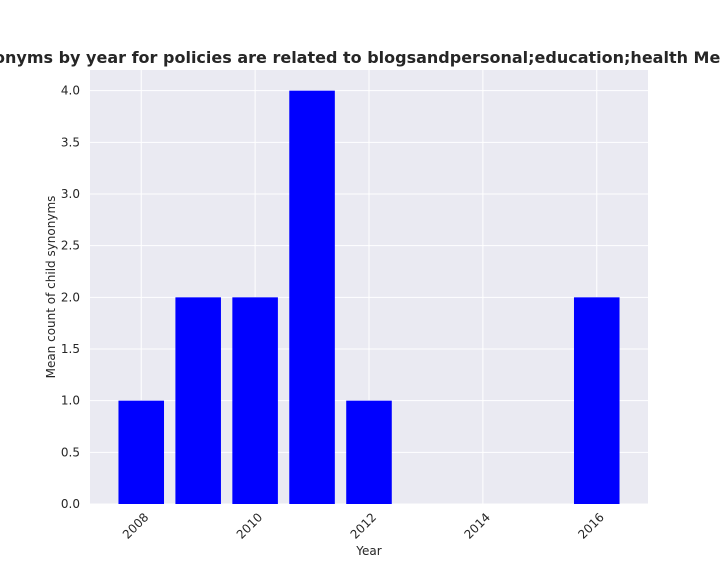 This screenshot has width=720, height=576. What do you see at coordinates (51, 287) in the screenshot?
I see `y-axis-label: Mean count of child synonyms` at bounding box center [51, 287].